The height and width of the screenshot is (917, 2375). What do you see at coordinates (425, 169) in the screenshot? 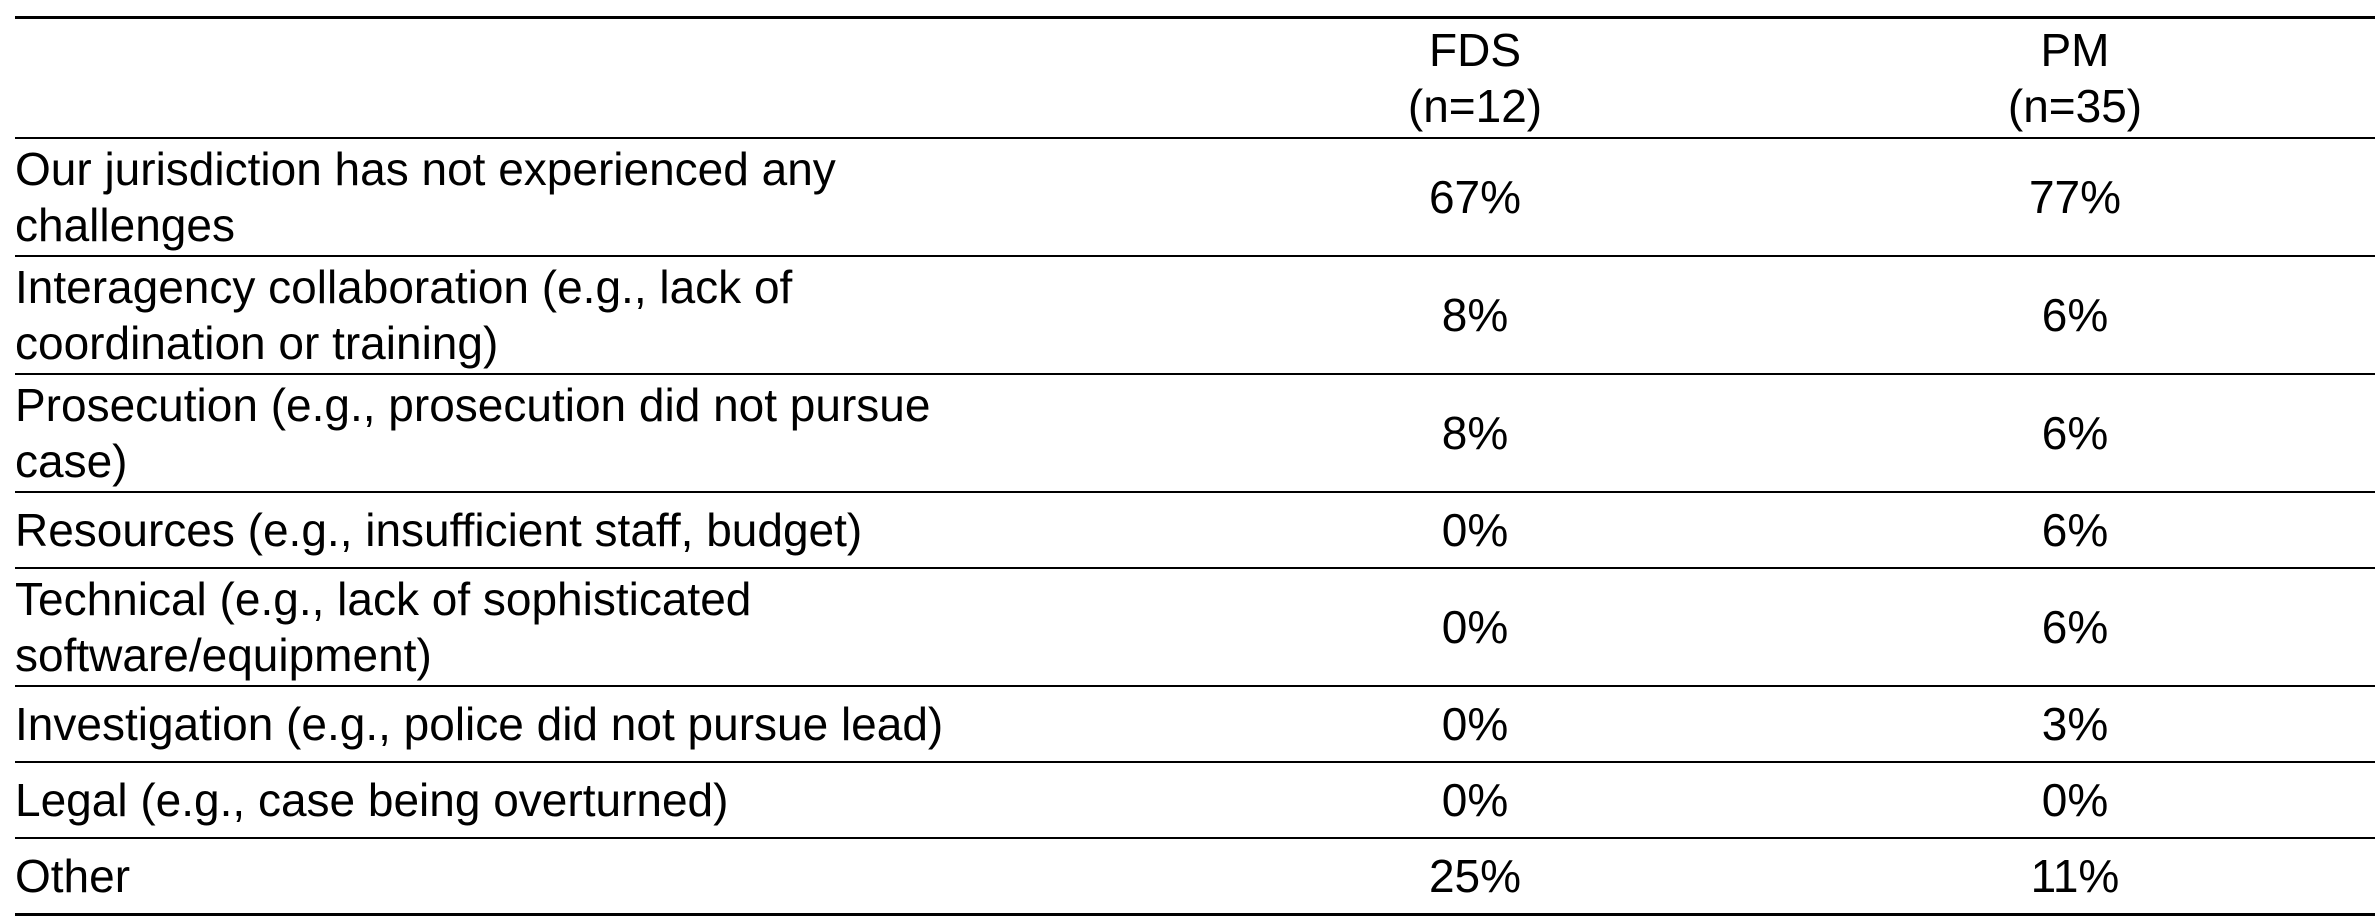
I see `row-label-line: Our jurisdiction has not experienced any` at bounding box center [425, 169].